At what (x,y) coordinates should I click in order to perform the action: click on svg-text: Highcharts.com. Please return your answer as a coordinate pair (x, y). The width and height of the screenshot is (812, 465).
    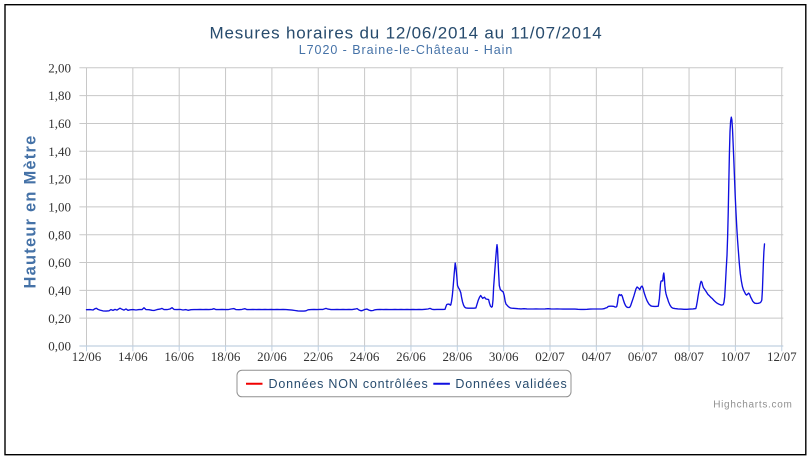
    Looking at the image, I should click on (752, 405).